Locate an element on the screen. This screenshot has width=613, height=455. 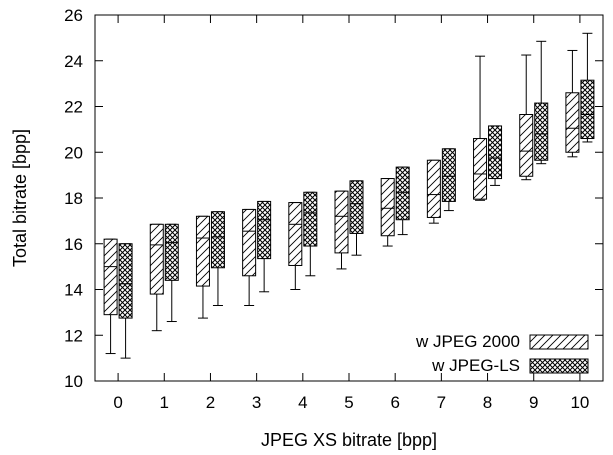
x-tick-label: 7 is located at coordinates (441, 402).